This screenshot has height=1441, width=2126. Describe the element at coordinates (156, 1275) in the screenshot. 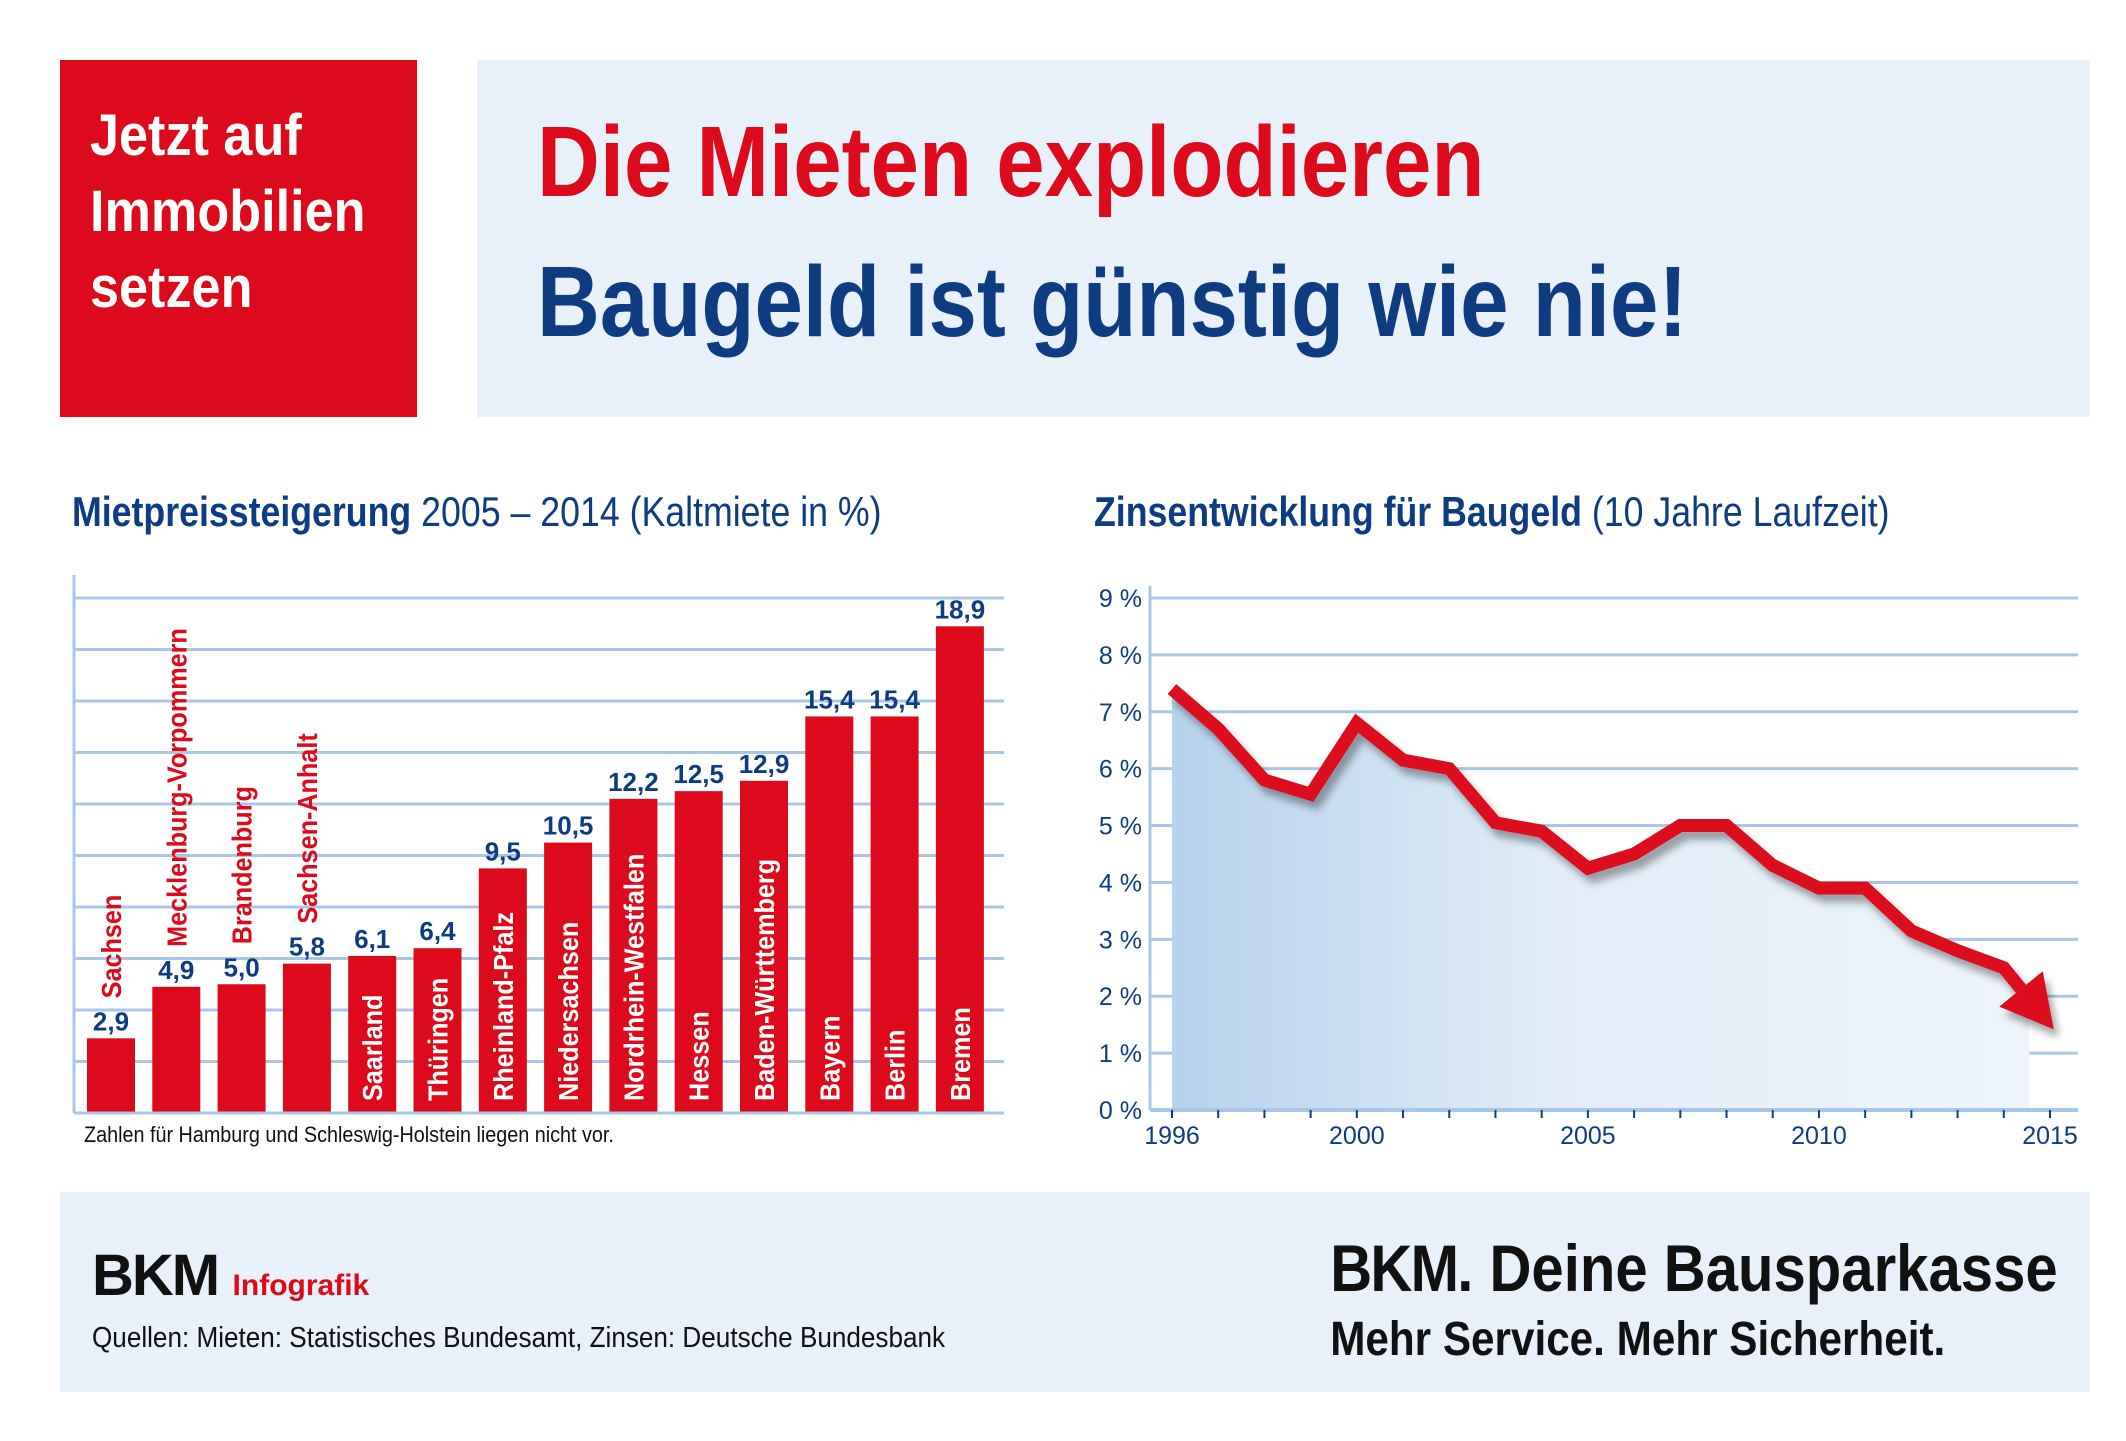

I see `bkm-logo: BKM` at that location.